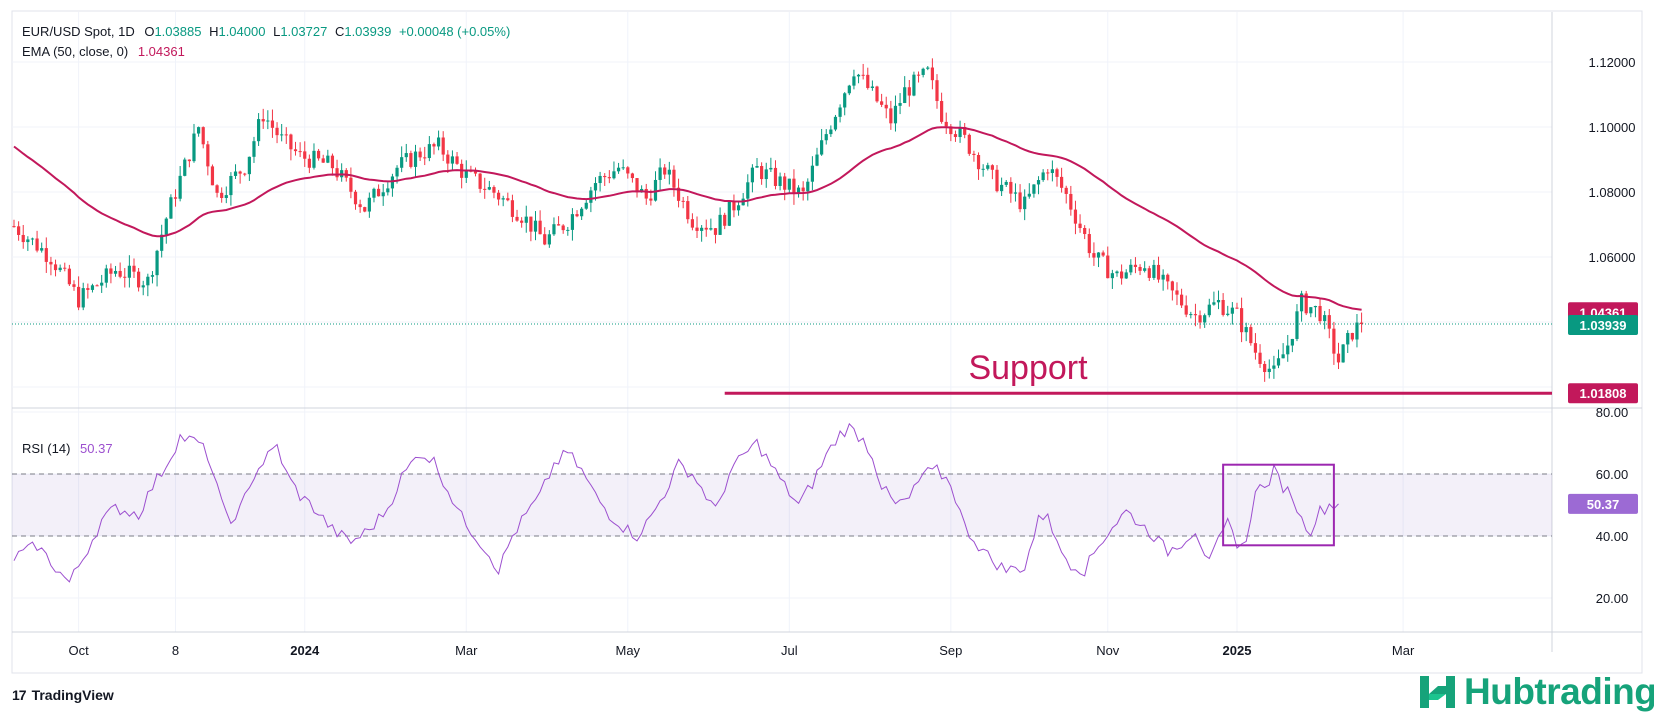  Describe the element at coordinates (19, 695) in the screenshot. I see `tradingview-icon: 17` at that location.